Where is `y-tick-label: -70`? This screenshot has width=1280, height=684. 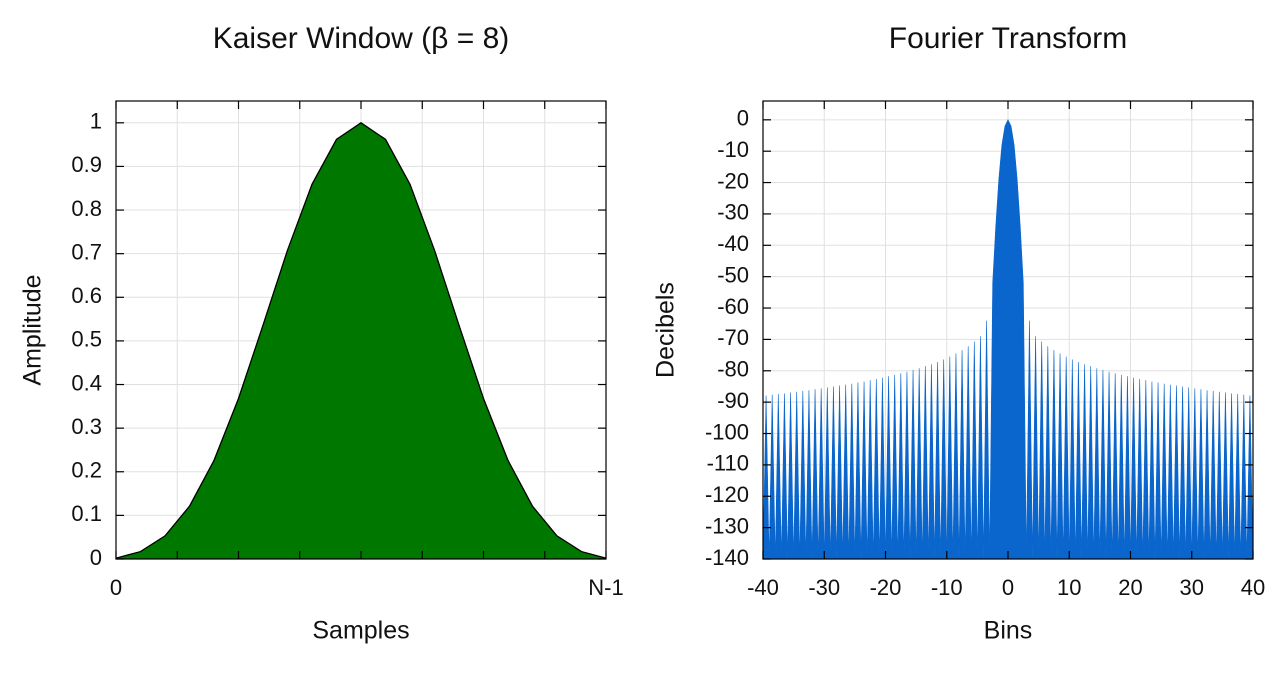
y-tick-label: -70 is located at coordinates (733, 337).